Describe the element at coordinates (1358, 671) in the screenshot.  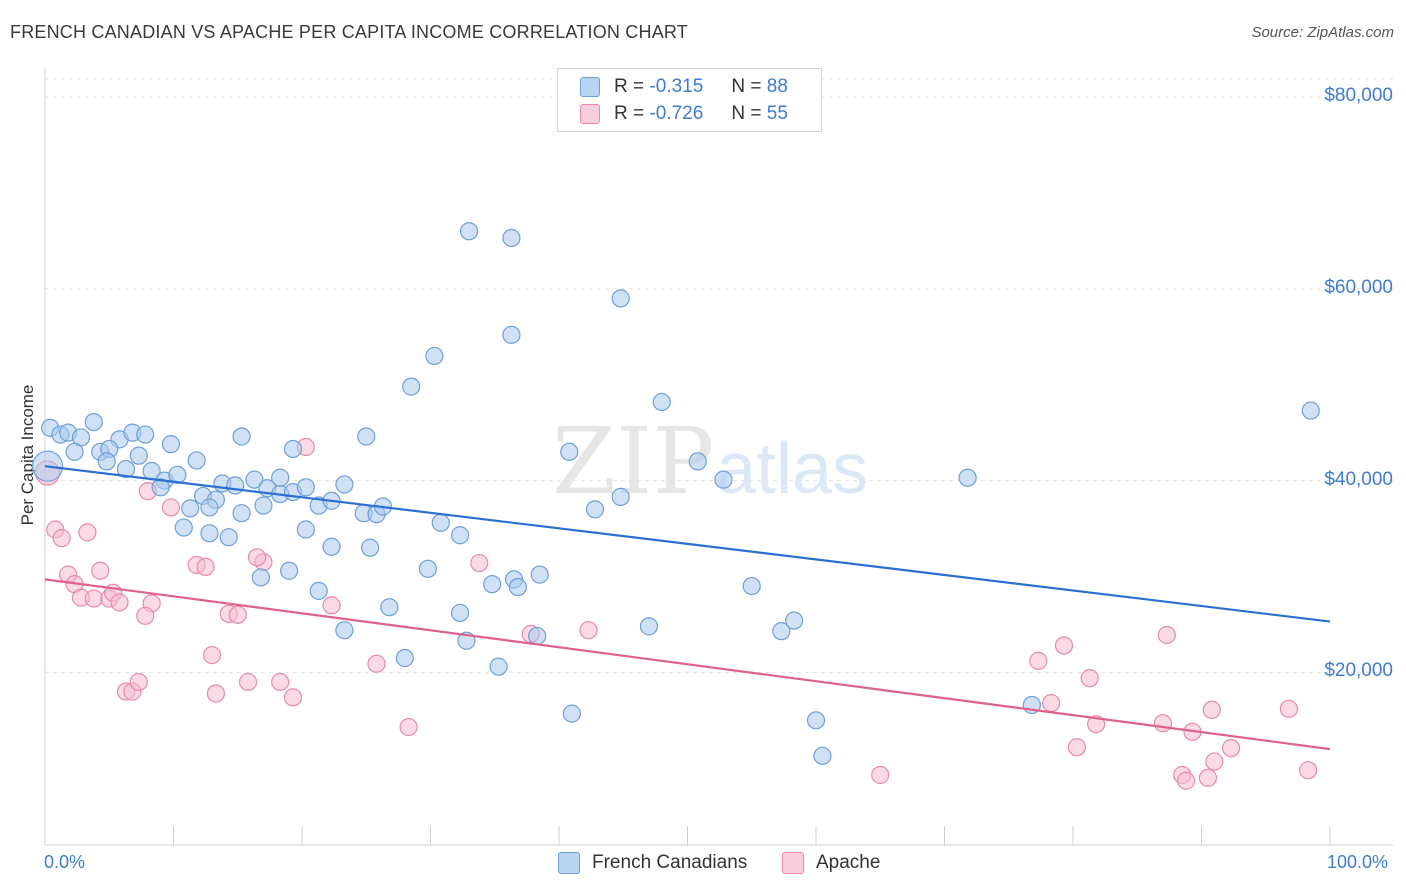
I see `y-tick-label: $20,000` at that location.